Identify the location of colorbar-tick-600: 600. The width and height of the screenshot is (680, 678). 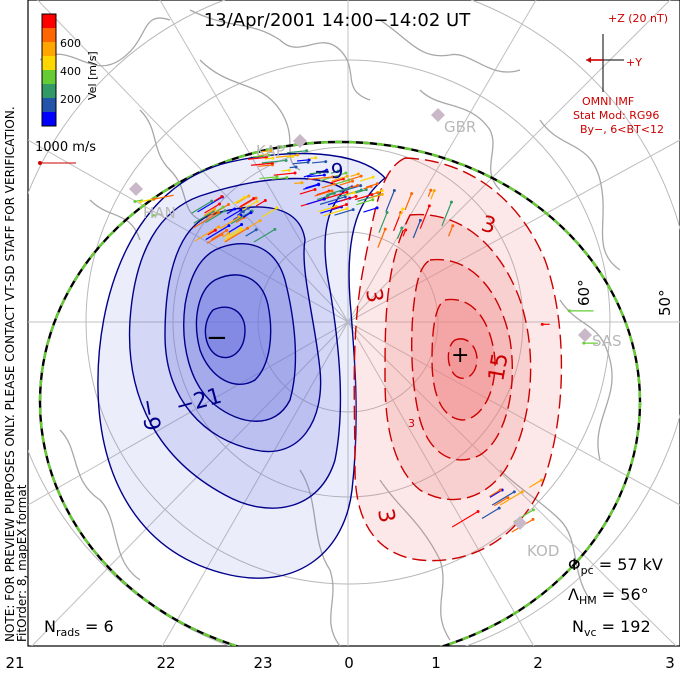
(70, 43).